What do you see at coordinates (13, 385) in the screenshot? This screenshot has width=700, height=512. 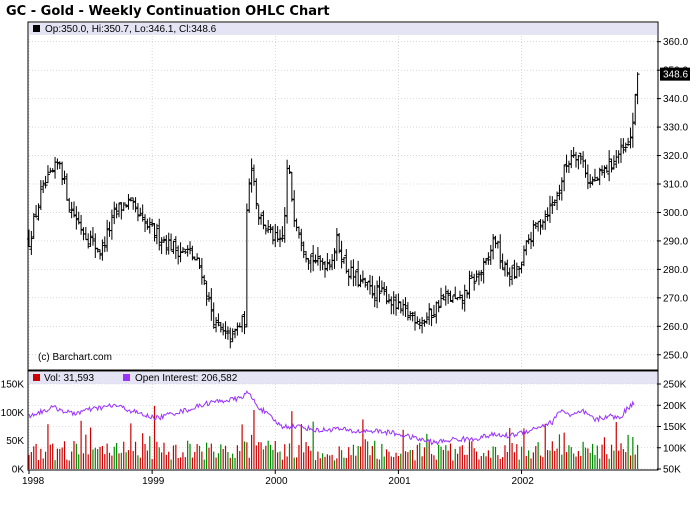 I see `volume-tick-label: 150K` at bounding box center [13, 385].